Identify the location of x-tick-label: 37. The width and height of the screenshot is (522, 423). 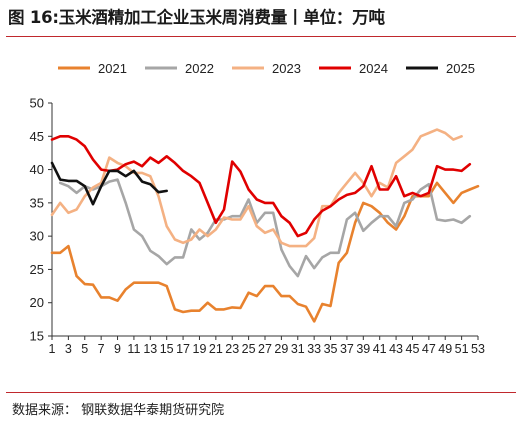
(347, 349).